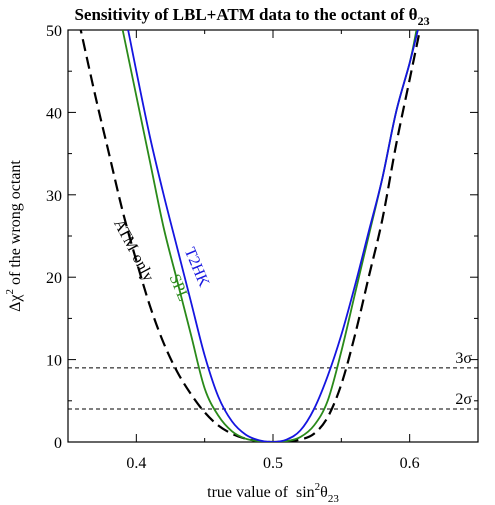  What do you see at coordinates (463, 399) in the screenshot?
I see `reference-line-label: 2σ` at bounding box center [463, 399].